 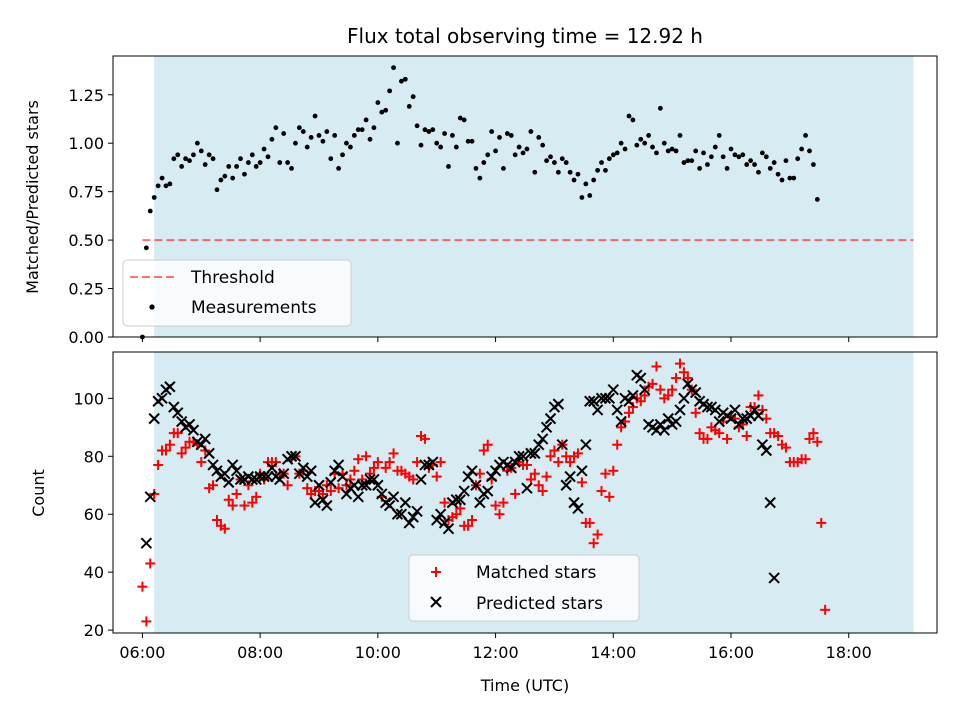 I want to click on y-tick-label: 60, so click(x=94, y=514).